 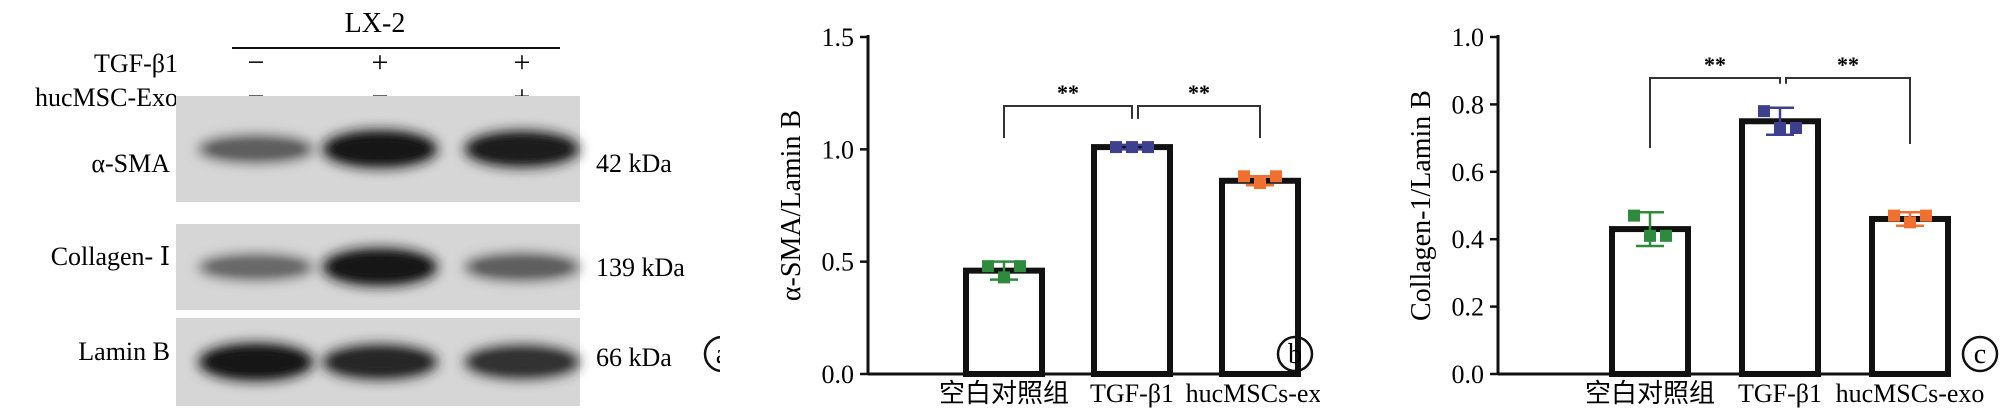 What do you see at coordinates (110, 256) in the screenshot?
I see `blot-label-collagen: Collagen- Ⅰ` at bounding box center [110, 256].